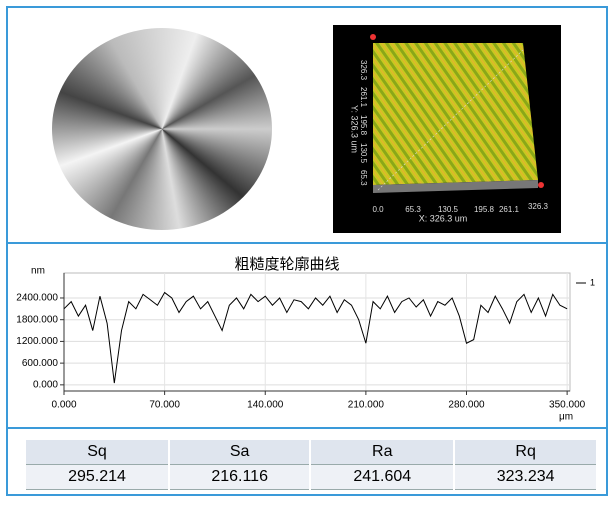  I want to click on y-tick-label: 195.8, so click(363, 125).